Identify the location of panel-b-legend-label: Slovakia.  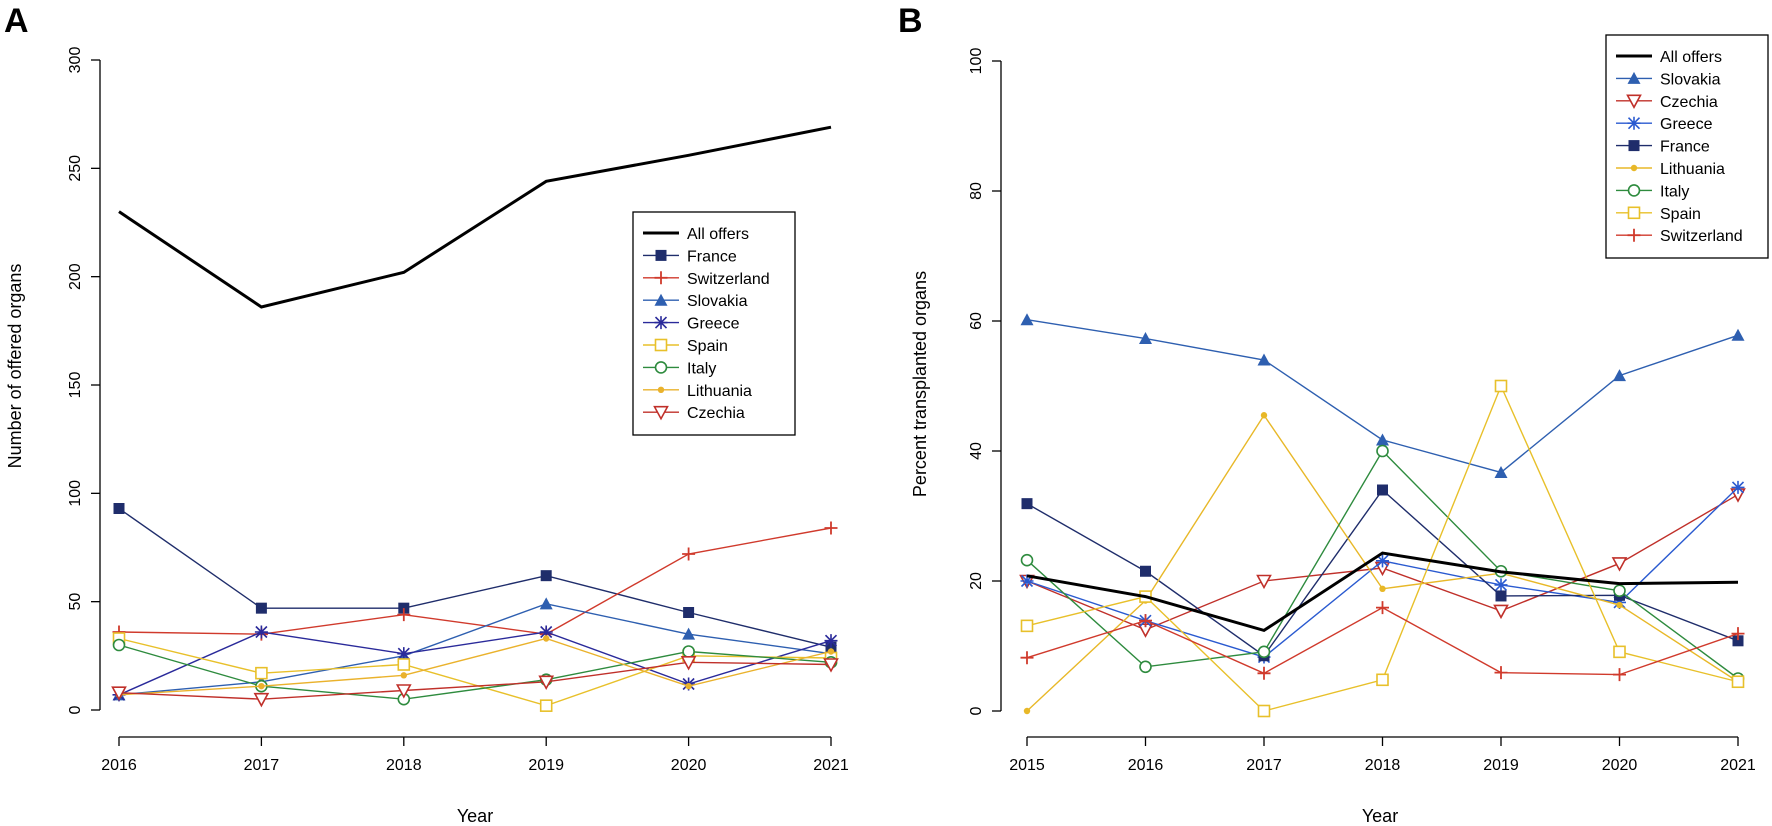
(1690, 79).